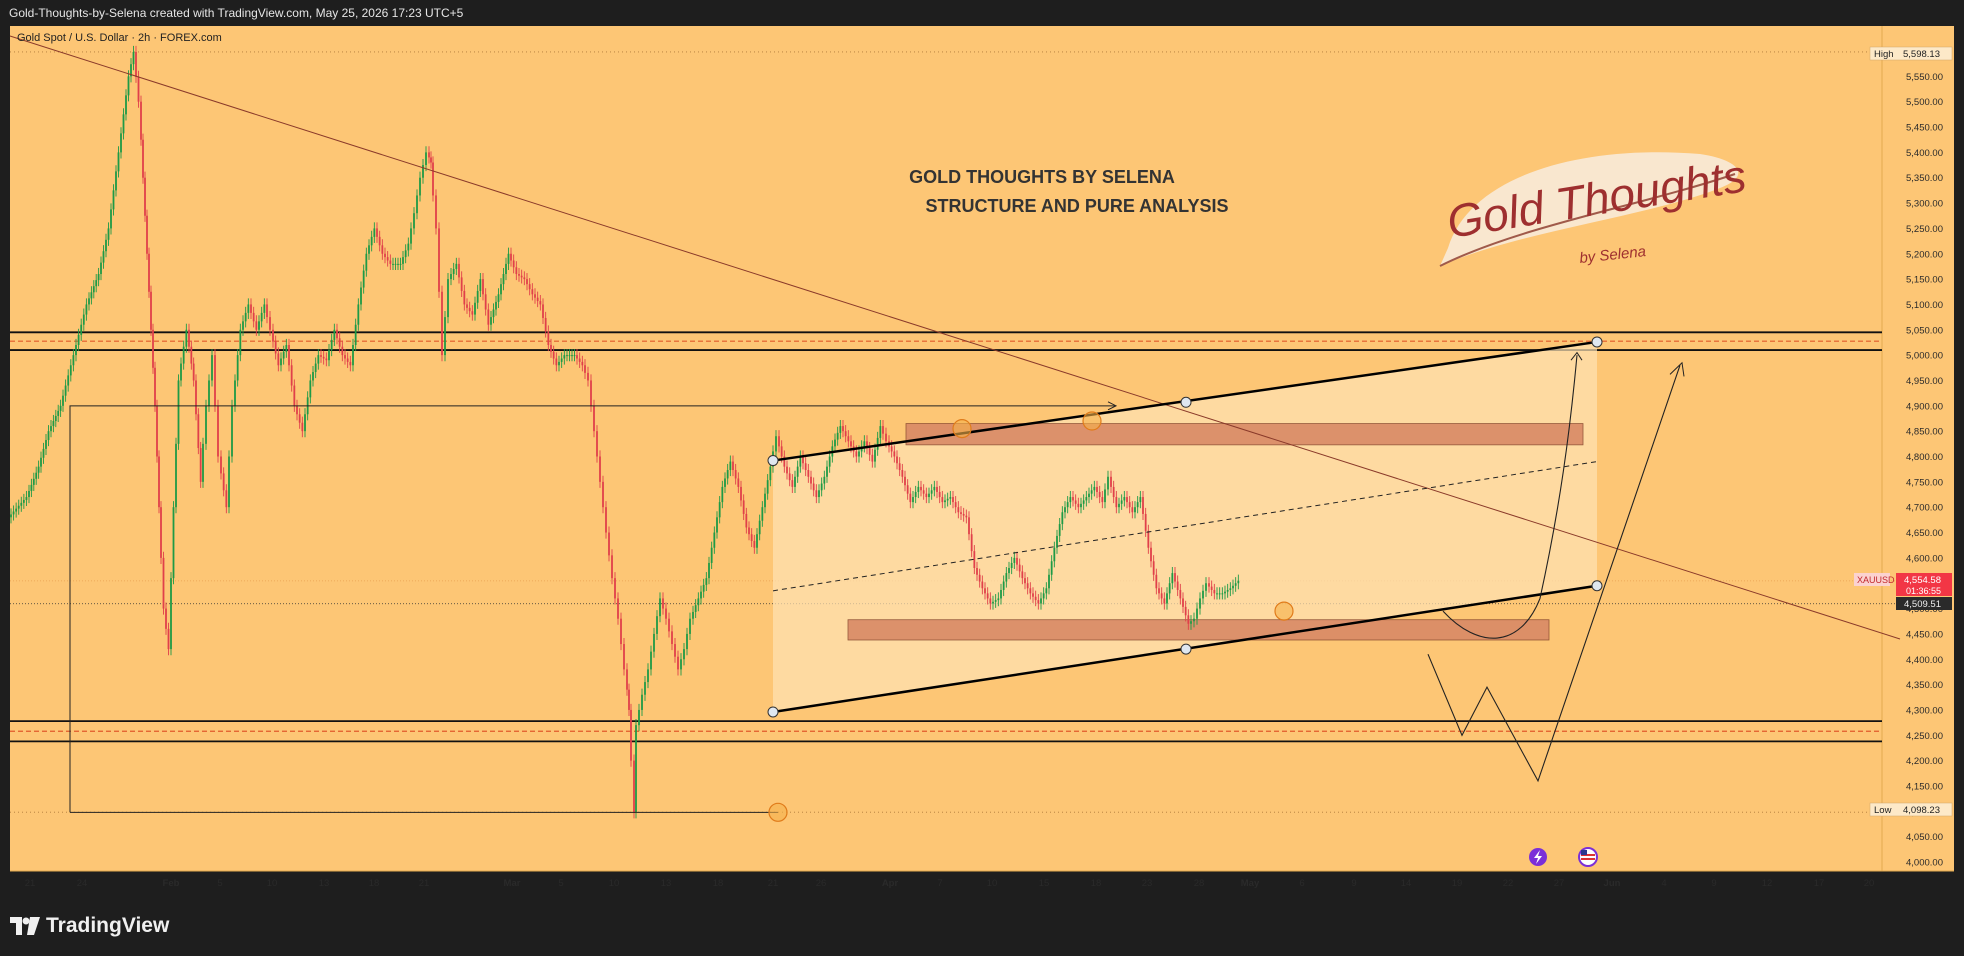 Image resolution: width=1964 pixels, height=956 pixels. Describe the element at coordinates (512, 883) in the screenshot. I see `date-tick-label: Mar` at that location.